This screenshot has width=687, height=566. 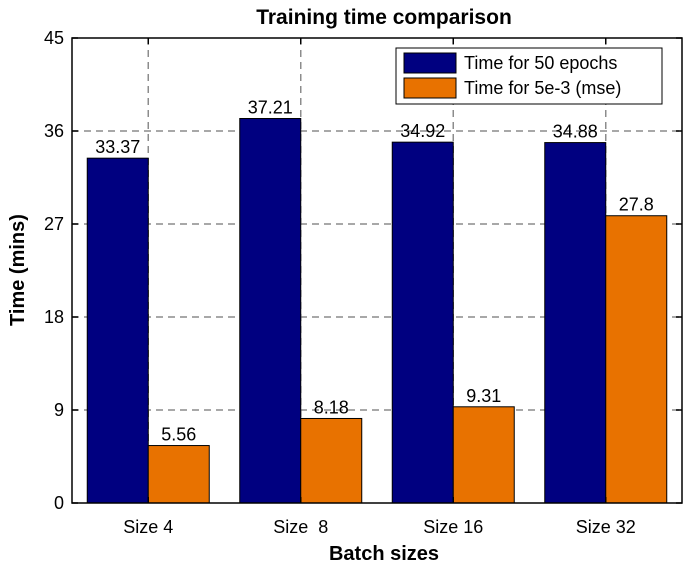 I want to click on data-label: 34.88, so click(x=575, y=132).